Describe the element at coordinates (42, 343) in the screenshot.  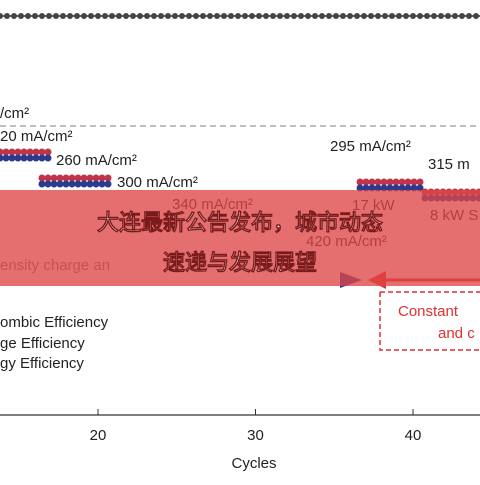
I see `legend-entry: ge Efficiency` at that location.